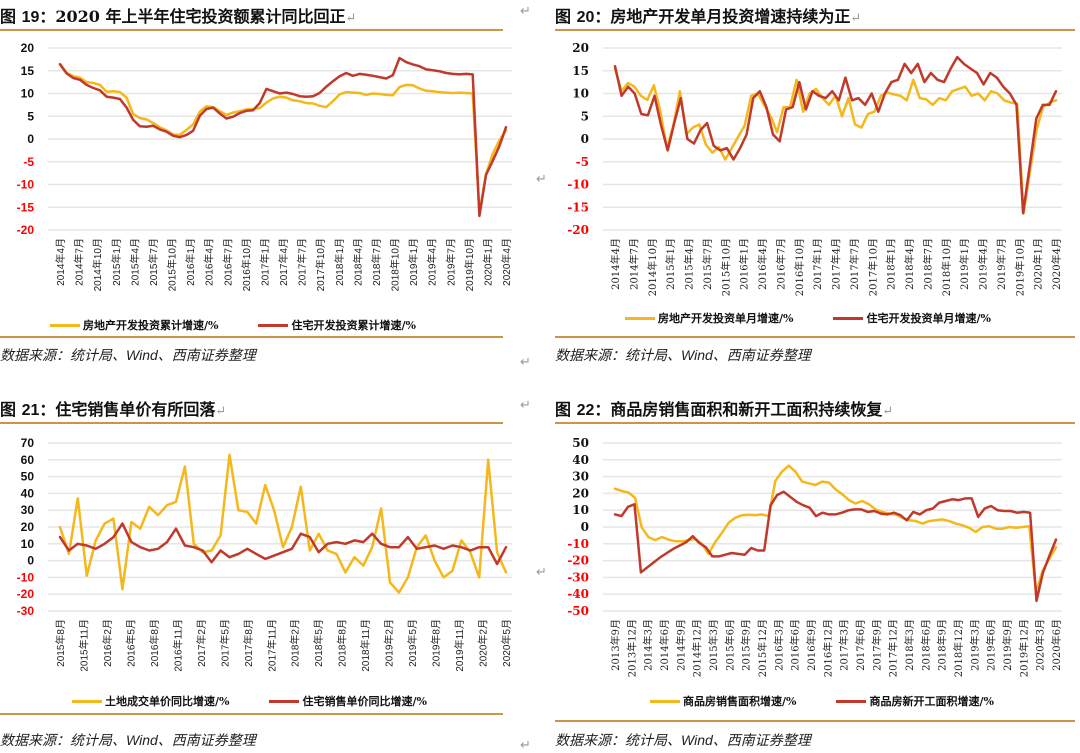  Describe the element at coordinates (353, 325) in the screenshot. I see `legend-label: 住宅开发投资累计增速/%` at that location.